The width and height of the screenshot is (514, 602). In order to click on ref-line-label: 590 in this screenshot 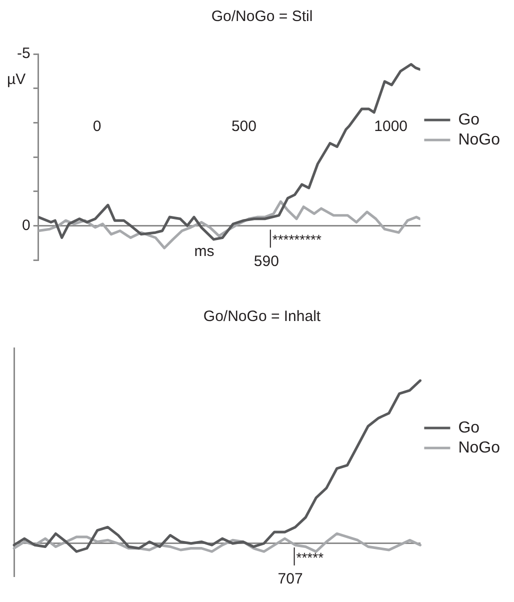, I will do `click(266, 261)`.